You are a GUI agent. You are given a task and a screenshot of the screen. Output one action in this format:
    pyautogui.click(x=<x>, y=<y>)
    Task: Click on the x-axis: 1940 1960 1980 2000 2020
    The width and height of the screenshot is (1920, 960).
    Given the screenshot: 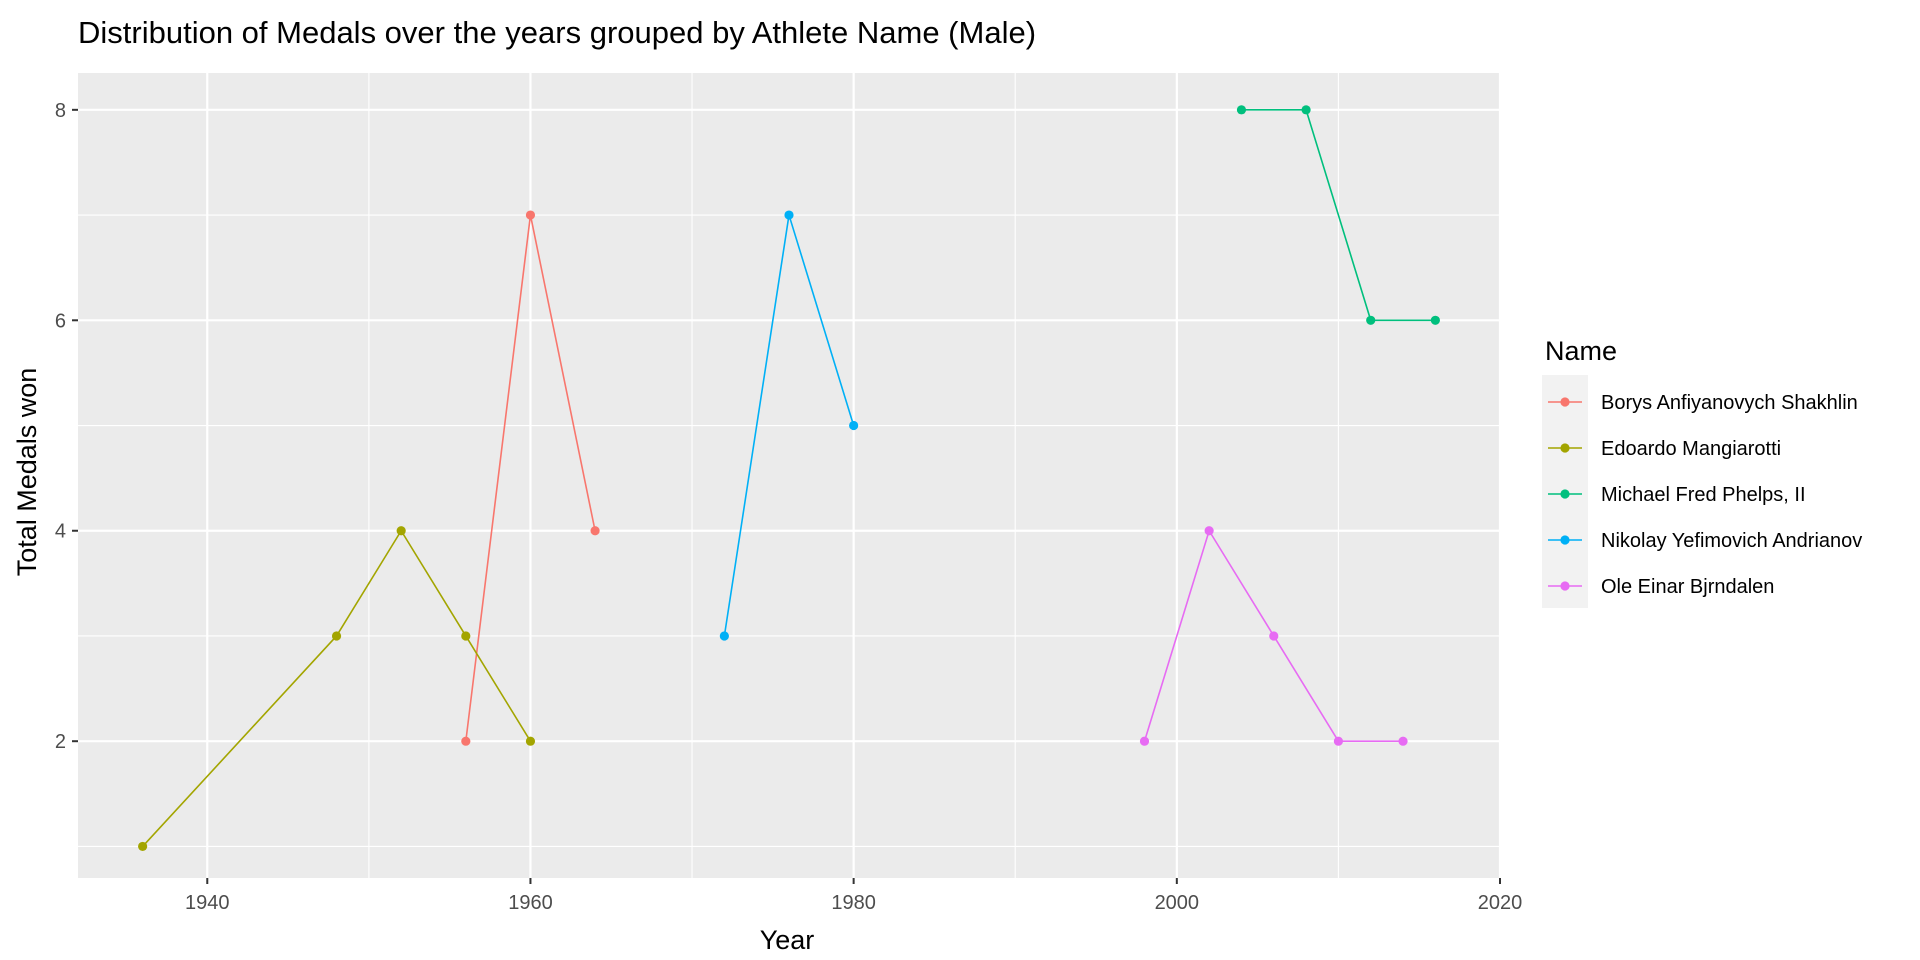 What is the action you would take?
    pyautogui.click(x=853, y=896)
    